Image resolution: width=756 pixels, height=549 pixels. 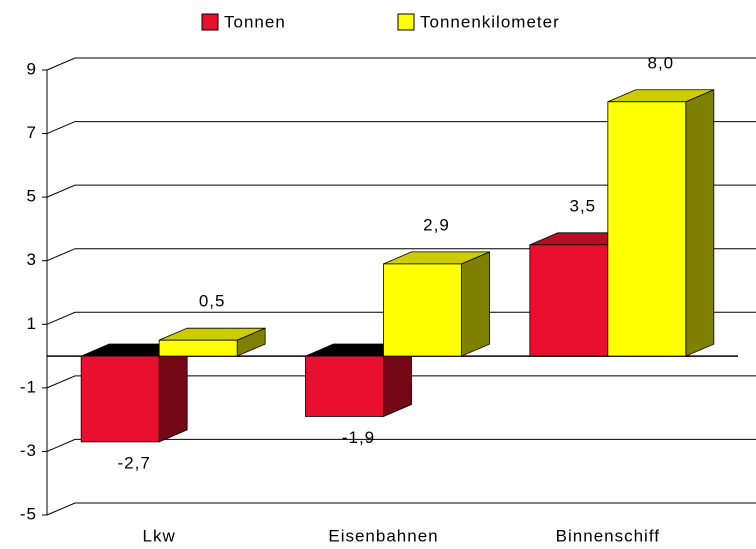 I want to click on y-tick-label: 7, so click(x=32, y=132).